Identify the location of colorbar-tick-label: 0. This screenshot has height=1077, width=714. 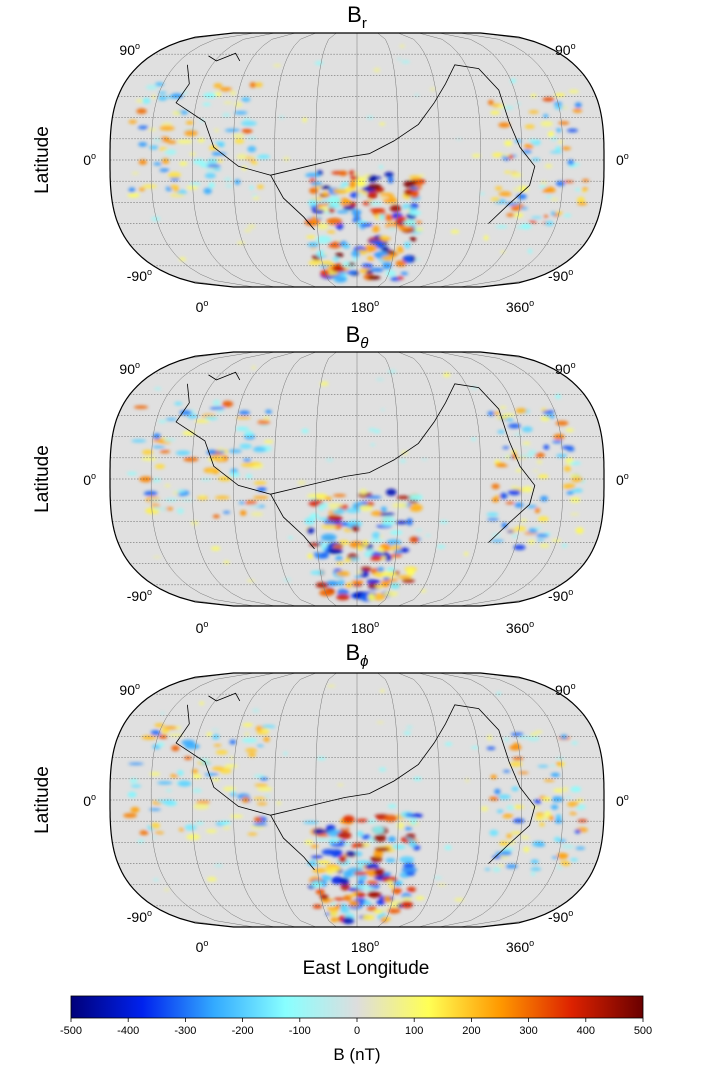
(357, 1031).